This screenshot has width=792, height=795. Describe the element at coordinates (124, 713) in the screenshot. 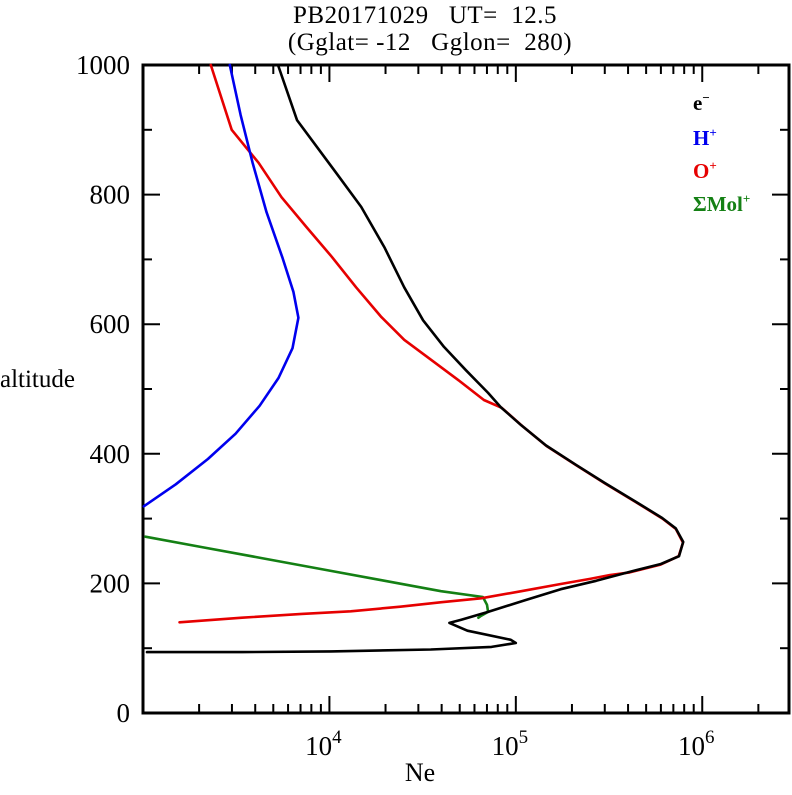

I see `y-tick-label: 0` at that location.